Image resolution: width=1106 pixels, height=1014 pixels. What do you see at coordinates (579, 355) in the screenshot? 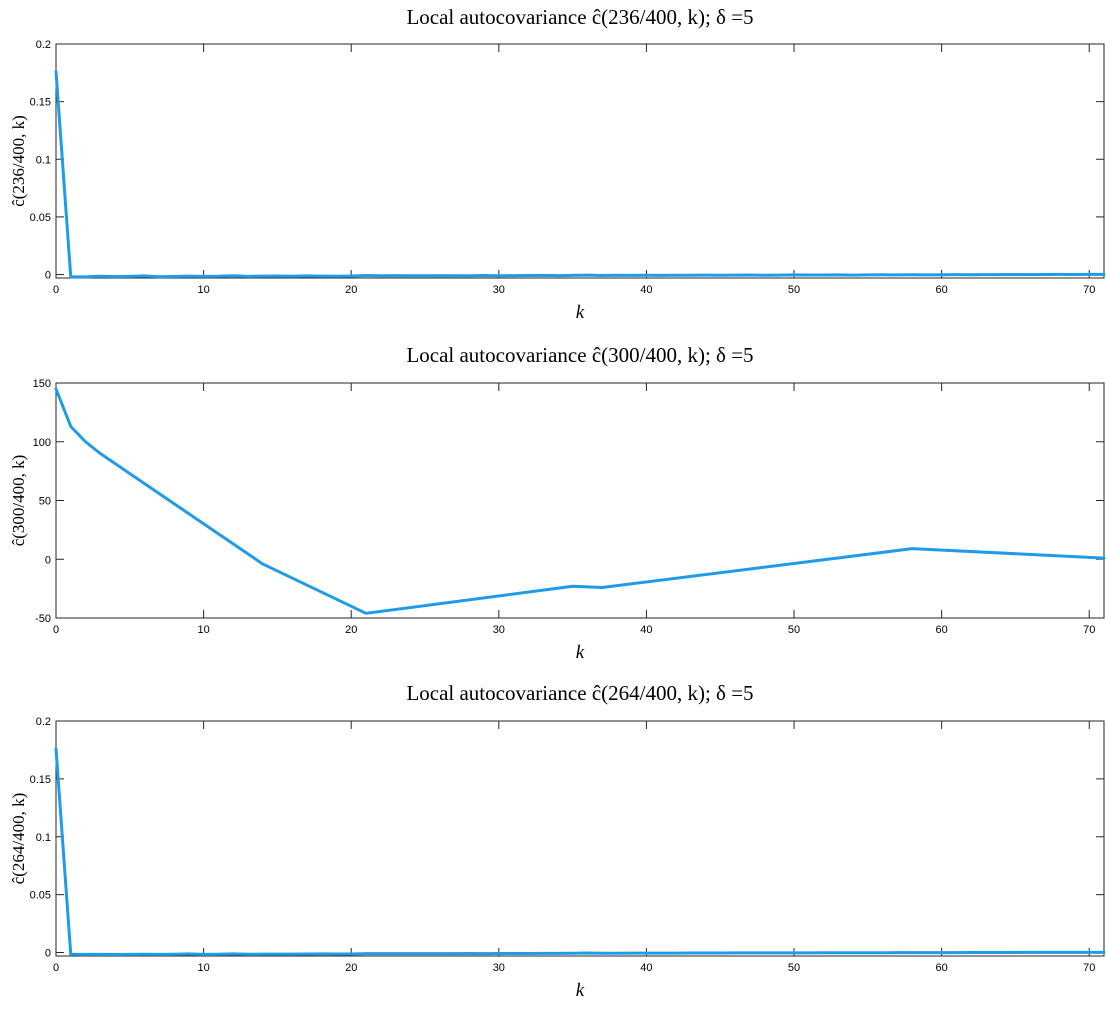
I see `chart-title: Local autocovariance ĉ(300/400, k); δ =5` at bounding box center [579, 355].